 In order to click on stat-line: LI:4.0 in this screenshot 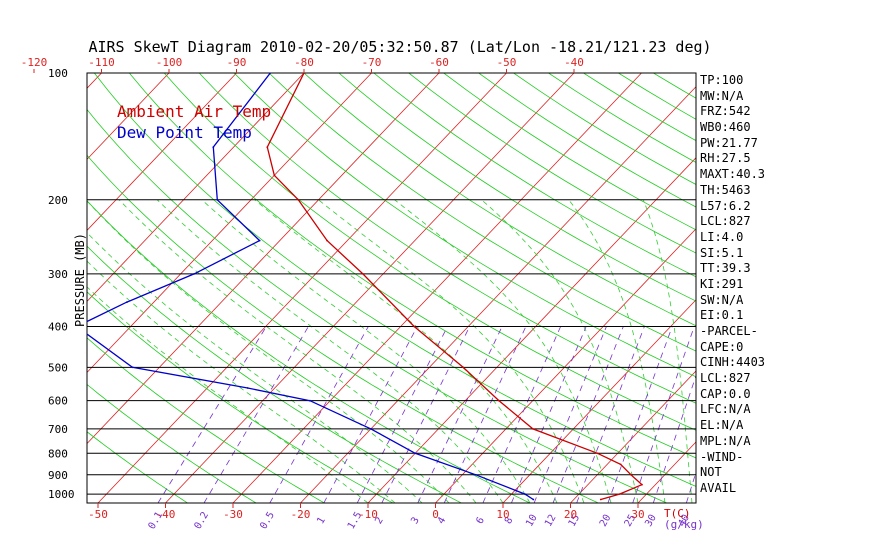, I will do `click(722, 236)`.